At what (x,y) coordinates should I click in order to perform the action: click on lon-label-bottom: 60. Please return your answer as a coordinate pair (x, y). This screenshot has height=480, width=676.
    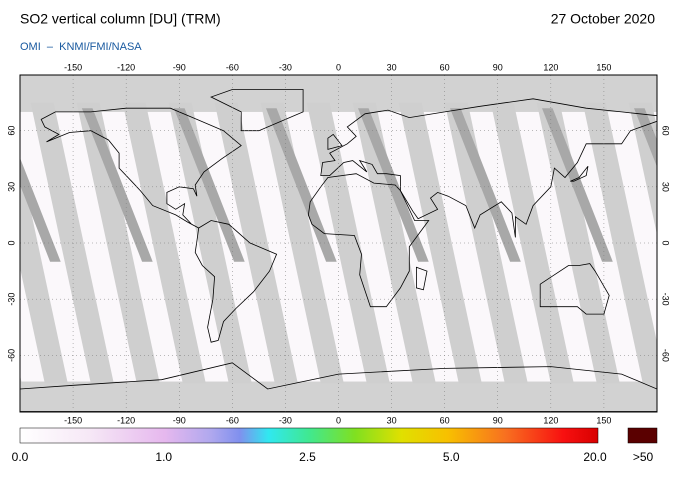
    Looking at the image, I should click on (445, 420).